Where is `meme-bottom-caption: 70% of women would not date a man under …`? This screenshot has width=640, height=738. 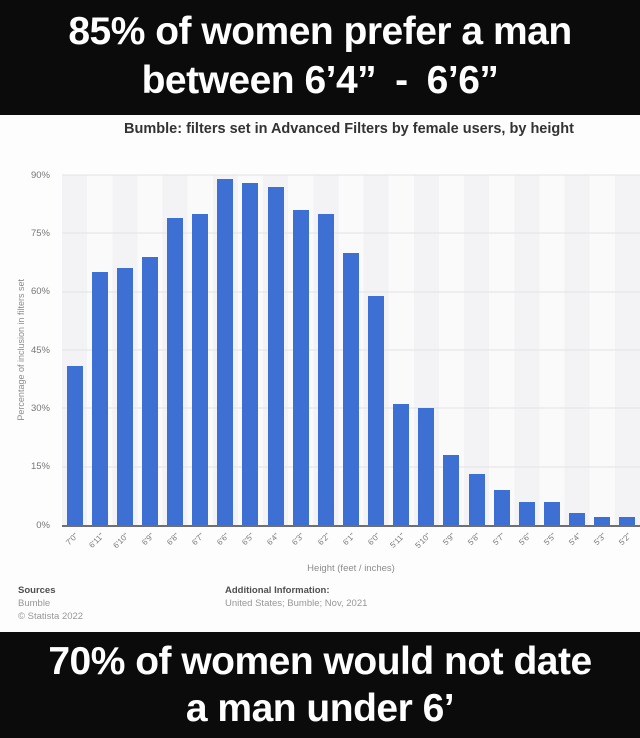
meme-bottom-caption: 70% of women would not date a man under … is located at coordinates (320, 685).